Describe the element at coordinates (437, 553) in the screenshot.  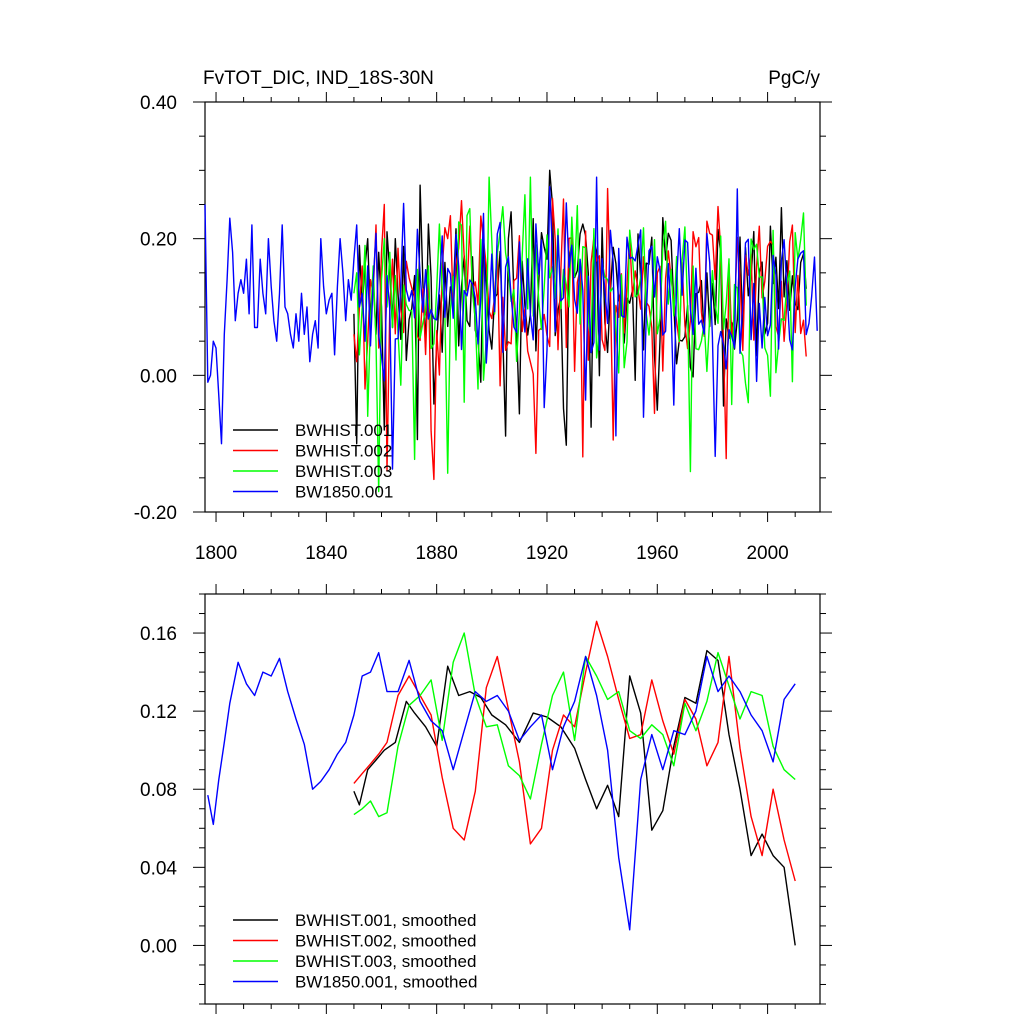
I see `top-x-tick-label: 1880` at that location.